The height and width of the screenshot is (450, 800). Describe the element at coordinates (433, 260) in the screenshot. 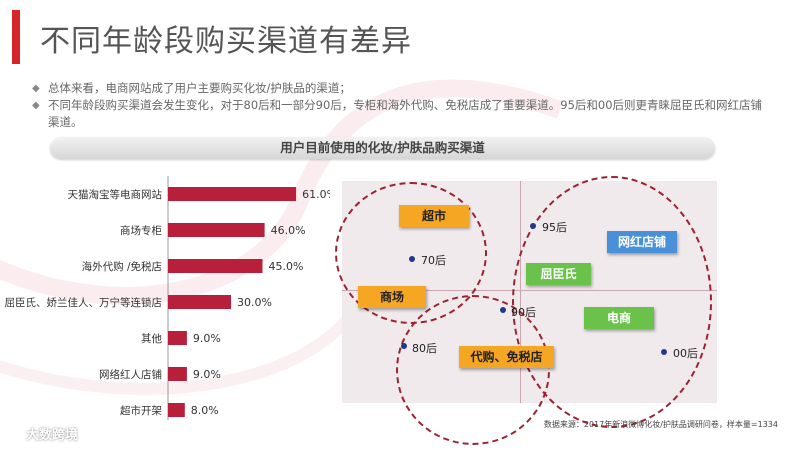

I see `label-70s: 70后` at that location.